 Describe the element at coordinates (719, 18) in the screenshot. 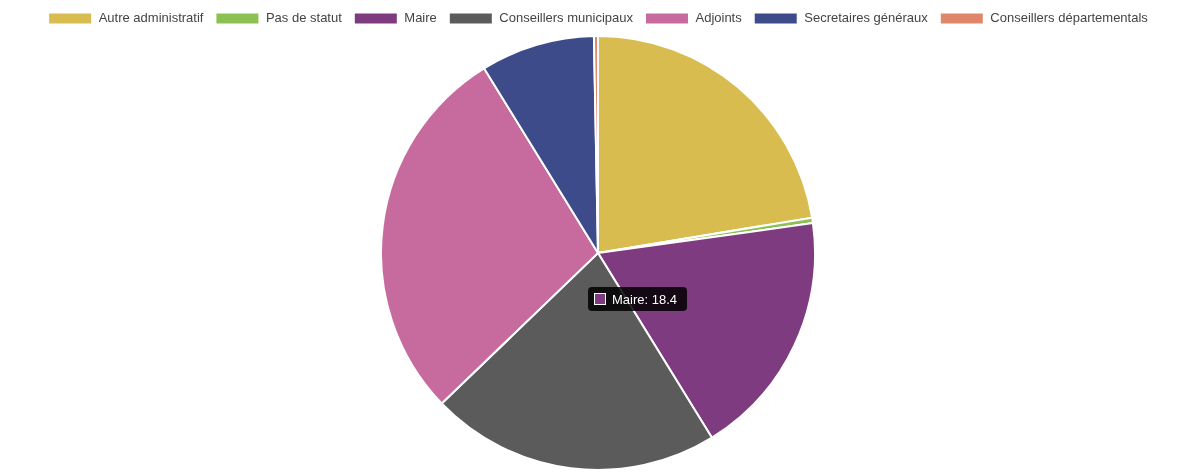

I see `legend-label: Adjoints` at that location.